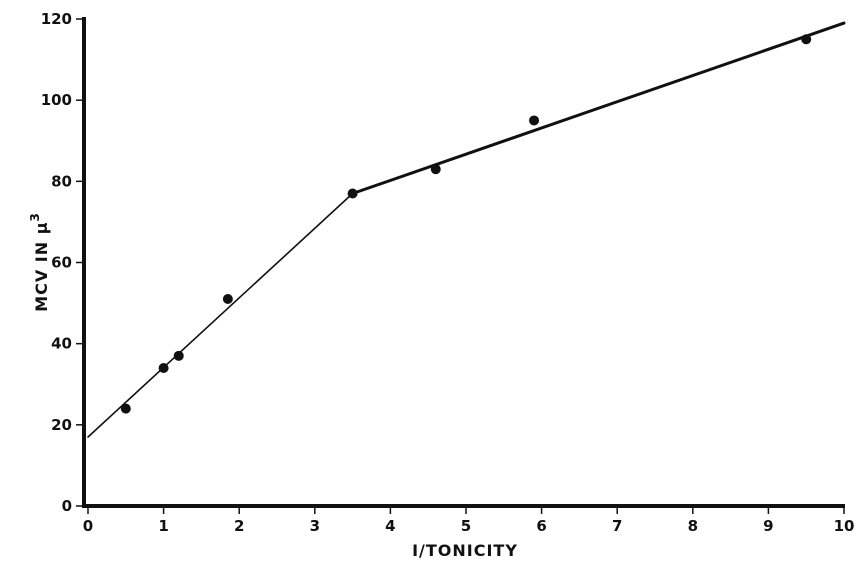 Image resolution: width=859 pixels, height=565 pixels. Describe the element at coordinates (466, 526) in the screenshot. I see `x-tick-label: 5` at that location.